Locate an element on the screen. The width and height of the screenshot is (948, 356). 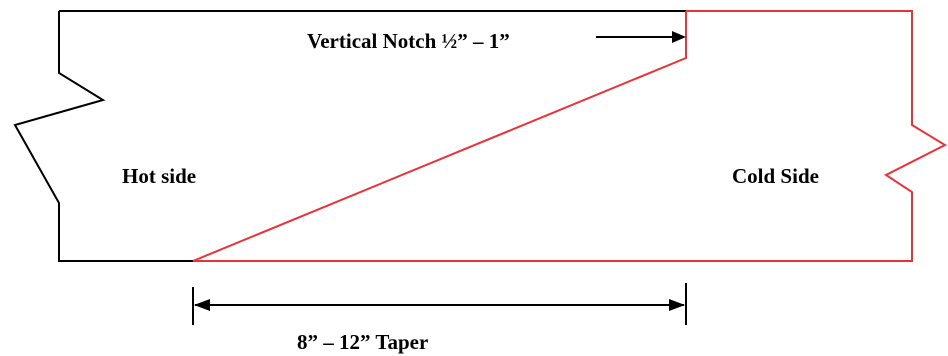
notch-label: Vertical Notch ½” – 1” is located at coordinates (408, 41).